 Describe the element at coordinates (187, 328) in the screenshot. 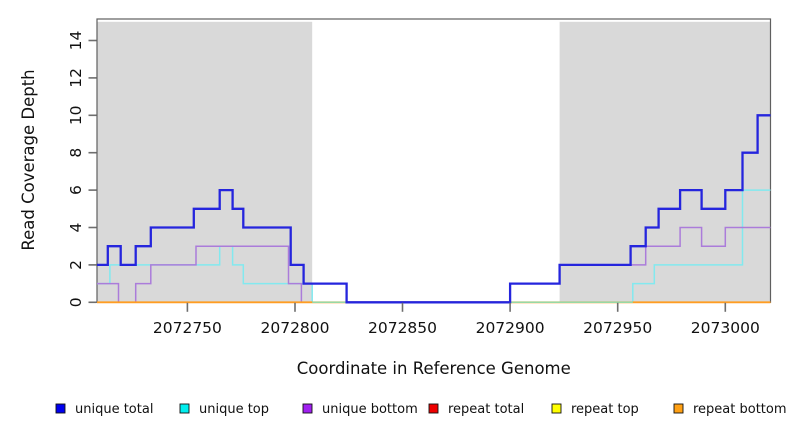

I see `x-tick-label: 2072750` at that location.